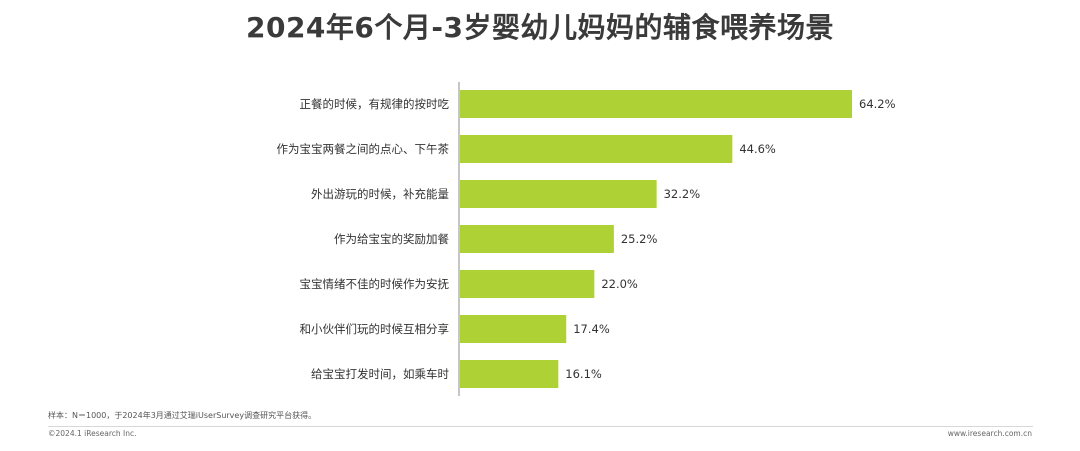 This screenshot has width=1080, height=451. I want to click on value-label: 32.2%, so click(682, 194).